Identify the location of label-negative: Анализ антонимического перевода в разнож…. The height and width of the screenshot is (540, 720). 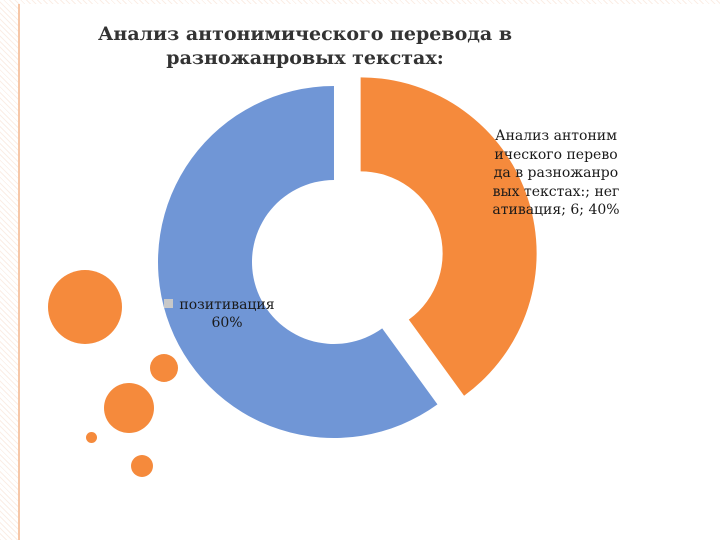
(556, 173).